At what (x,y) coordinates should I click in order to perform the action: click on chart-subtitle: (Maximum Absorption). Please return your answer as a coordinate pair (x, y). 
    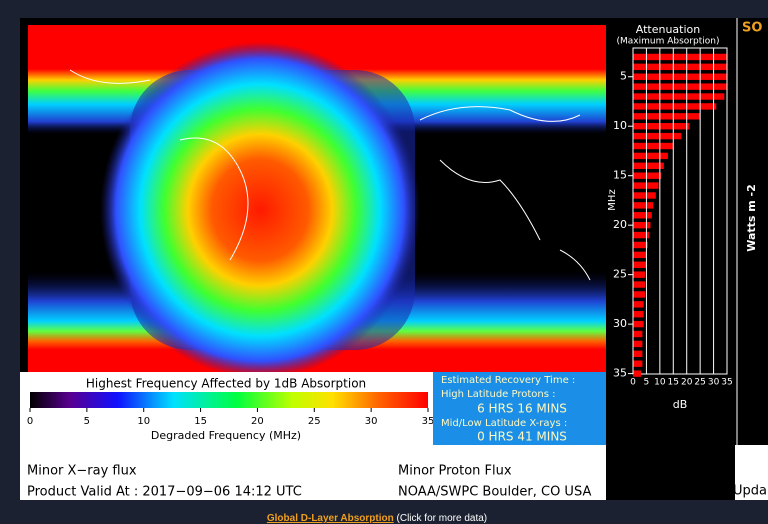
    Looking at the image, I should click on (668, 42).